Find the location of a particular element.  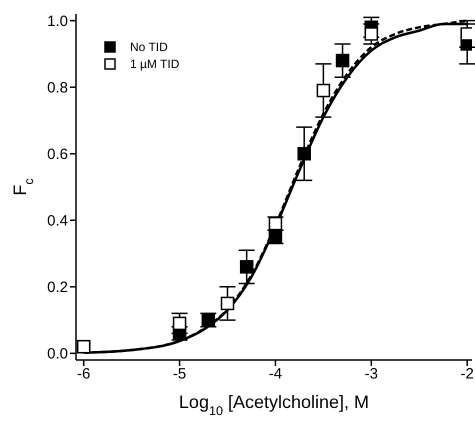

y-tick-label: 0.0 is located at coordinates (57, 354).